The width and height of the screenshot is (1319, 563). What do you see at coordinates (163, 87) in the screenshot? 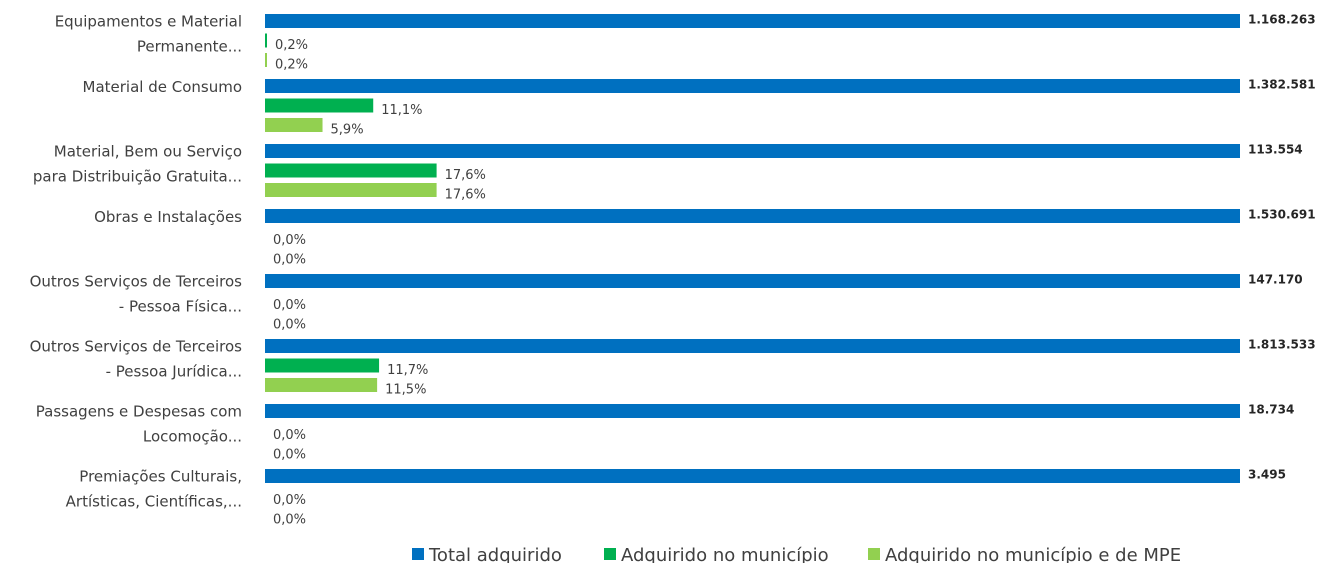
I see `category-label: Material de Consumo` at bounding box center [163, 87].